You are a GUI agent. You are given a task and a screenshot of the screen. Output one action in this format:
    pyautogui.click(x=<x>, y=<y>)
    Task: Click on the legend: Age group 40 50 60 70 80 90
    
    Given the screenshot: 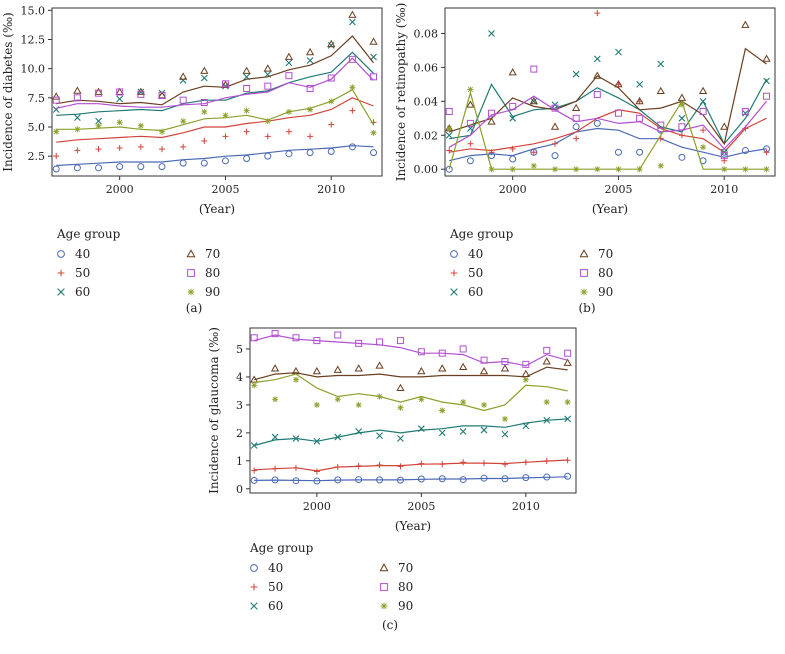 What is the action you would take?
    pyautogui.click(x=531, y=263)
    